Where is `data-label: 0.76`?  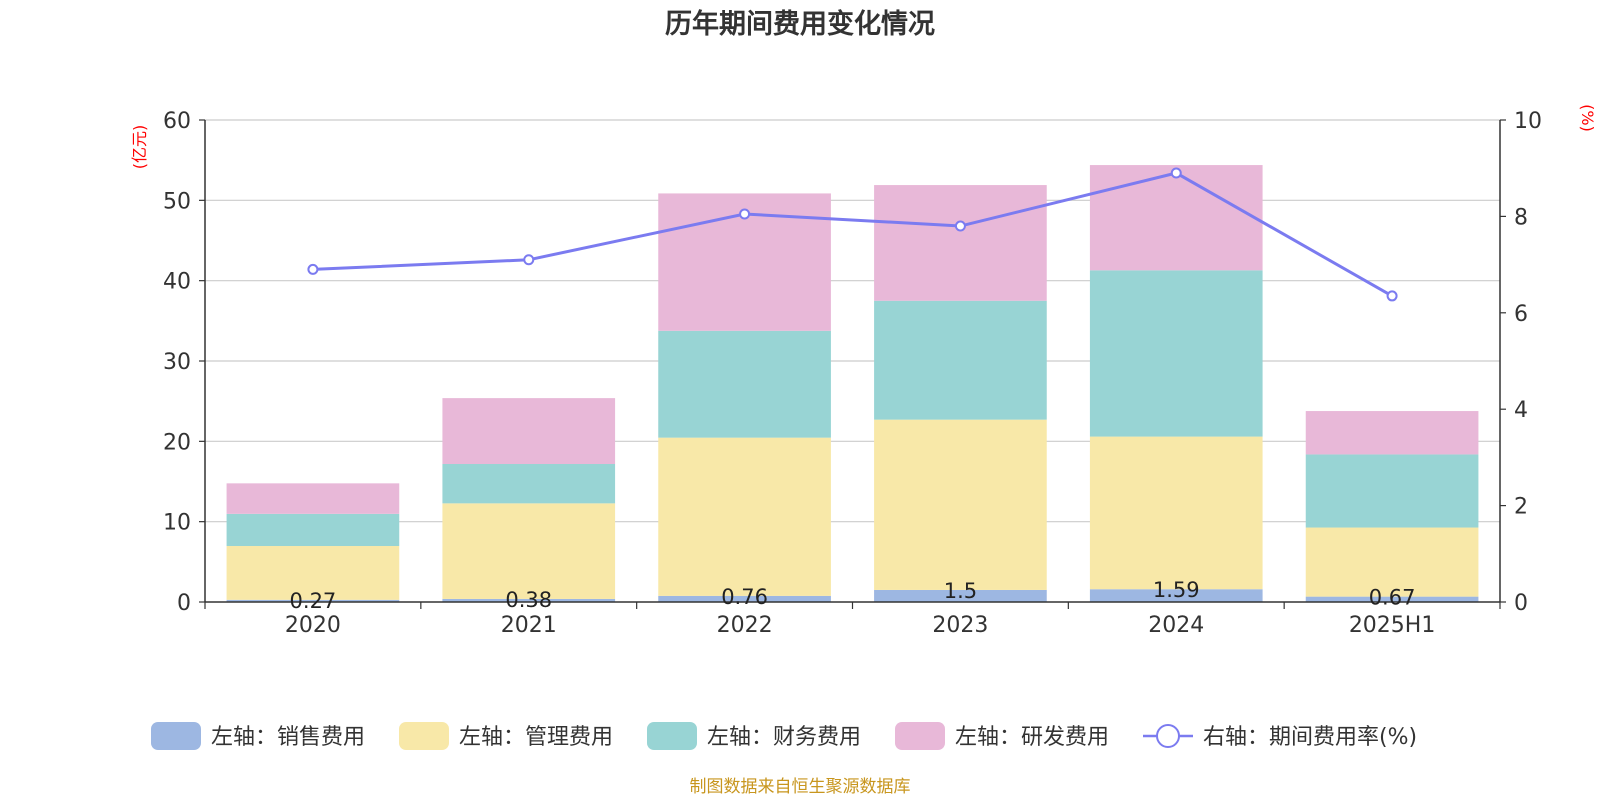 data-label: 0.76 is located at coordinates (744, 597).